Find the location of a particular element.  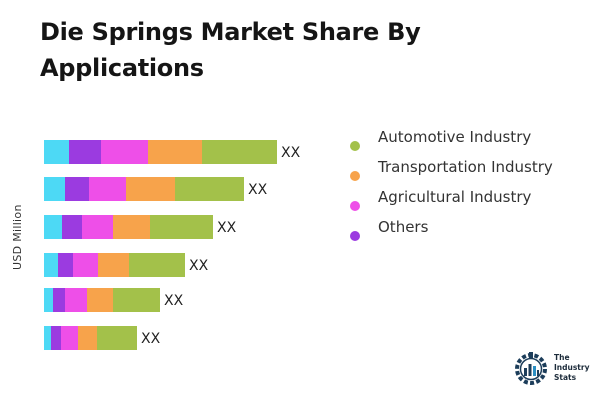

logo-text-line1: The is located at coordinates (562, 357).